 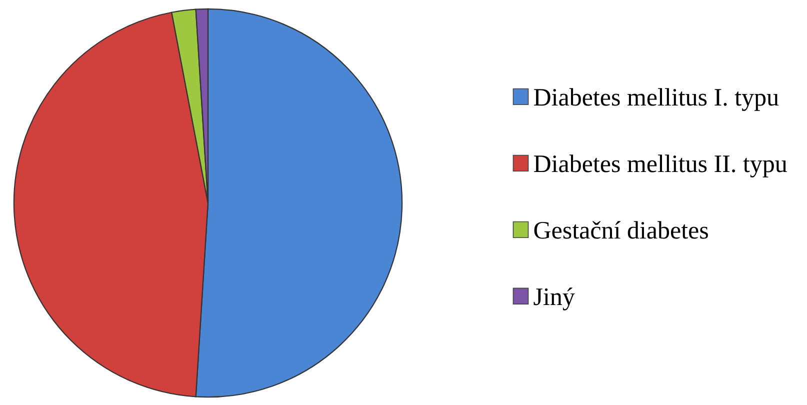 What do you see at coordinates (660, 166) in the screenshot?
I see `legend-label: Diabetes mellitus II. typu` at bounding box center [660, 166].